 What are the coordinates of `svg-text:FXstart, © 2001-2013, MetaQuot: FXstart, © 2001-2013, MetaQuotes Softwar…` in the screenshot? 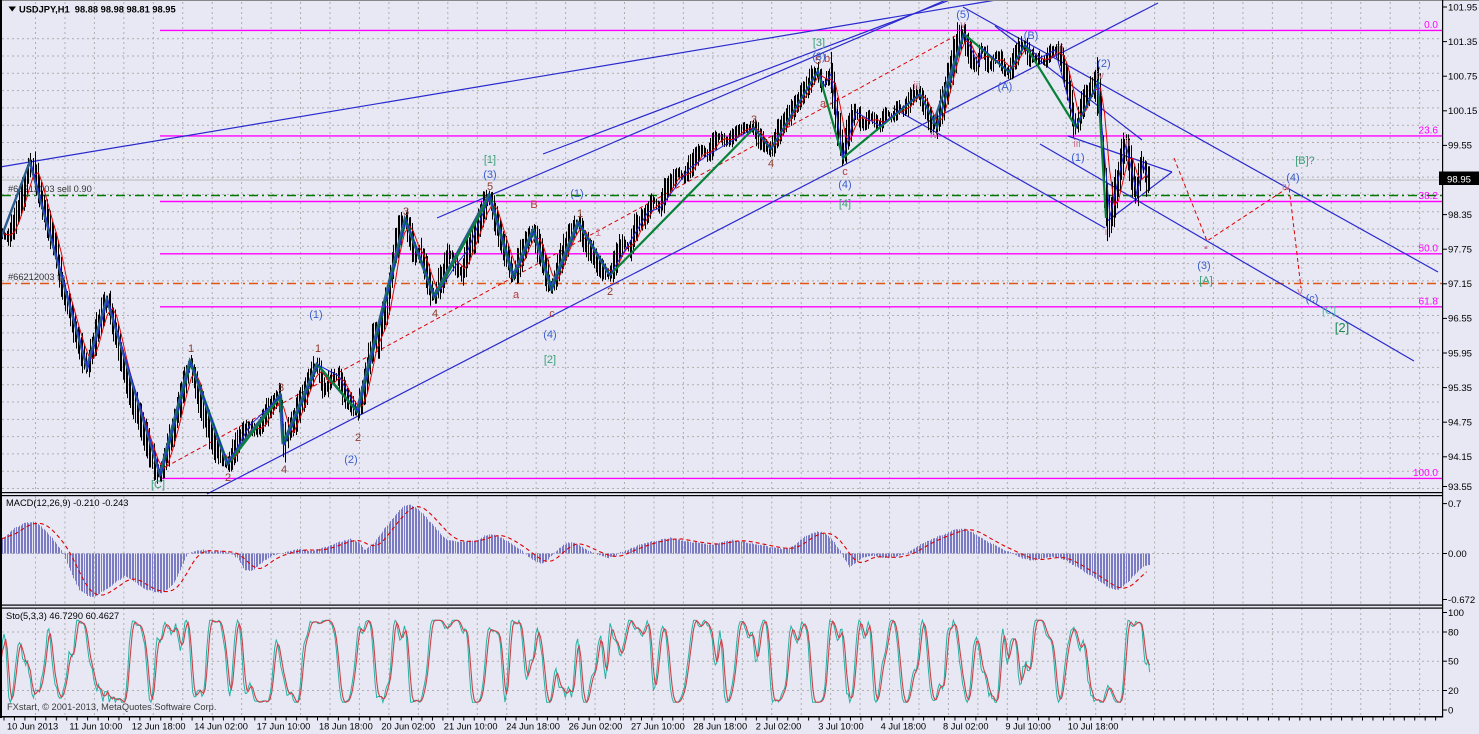 It's located at (111, 707).